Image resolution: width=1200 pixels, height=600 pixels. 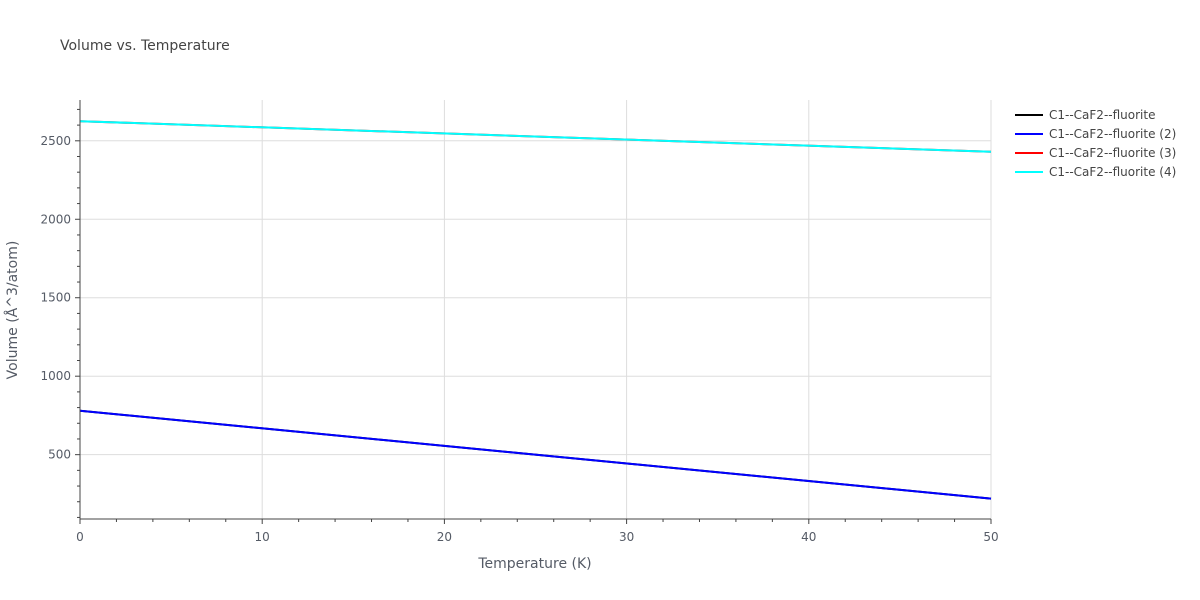 What do you see at coordinates (12, 310) in the screenshot?
I see `y-axis-title: Volume (Å^3/atom)` at bounding box center [12, 310].